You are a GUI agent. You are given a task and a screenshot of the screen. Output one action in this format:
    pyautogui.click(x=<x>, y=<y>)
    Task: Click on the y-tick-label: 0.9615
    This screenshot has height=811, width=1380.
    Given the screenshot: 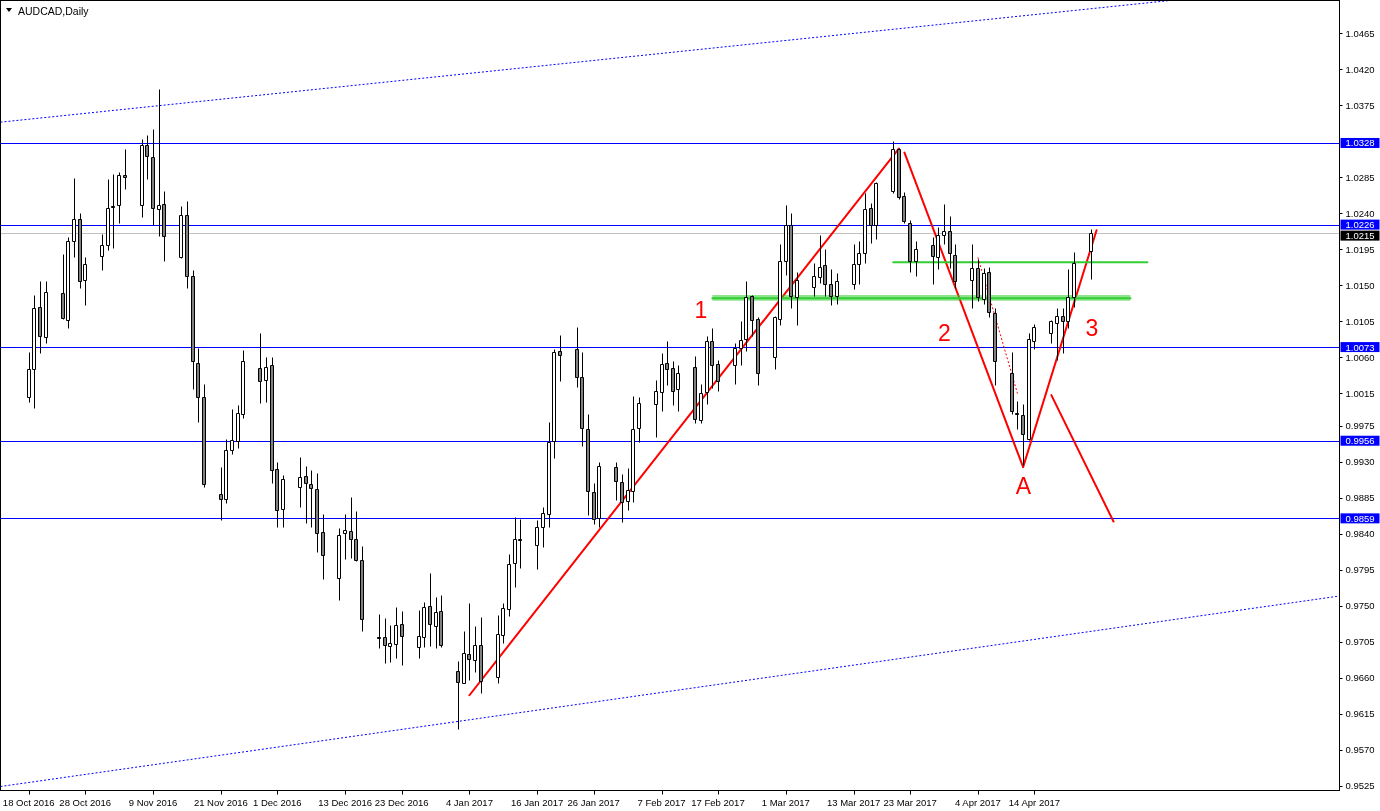 What is the action you would take?
    pyautogui.click(x=1360, y=714)
    